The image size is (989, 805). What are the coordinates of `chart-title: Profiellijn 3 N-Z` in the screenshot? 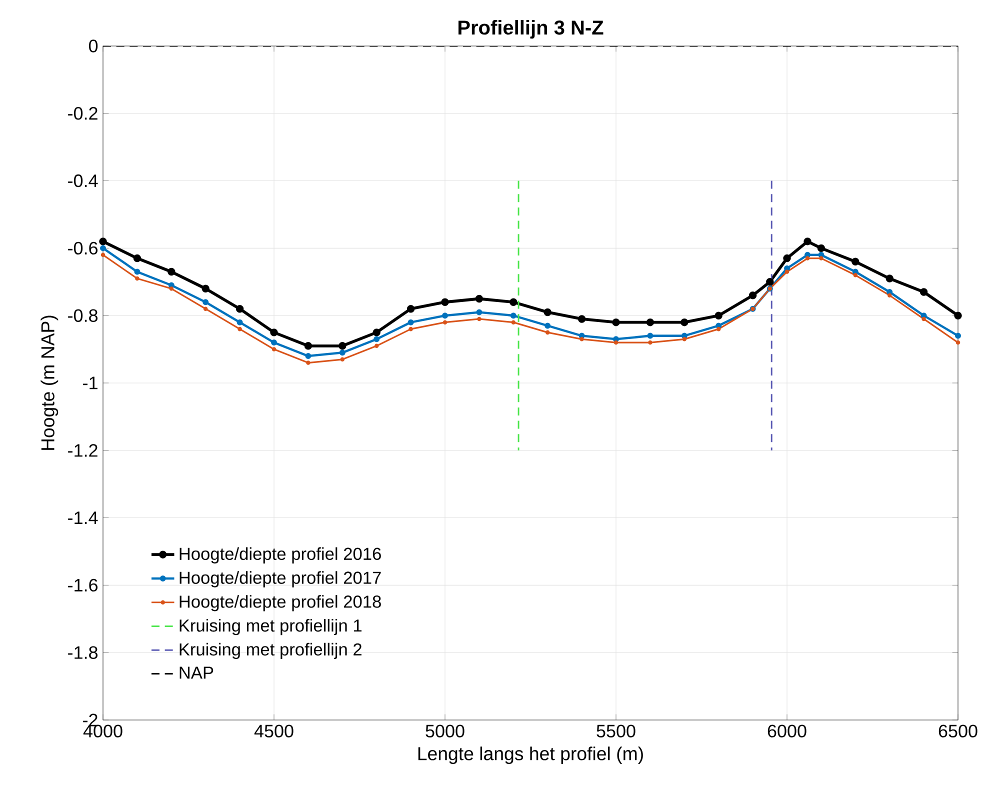 It's located at (531, 29).